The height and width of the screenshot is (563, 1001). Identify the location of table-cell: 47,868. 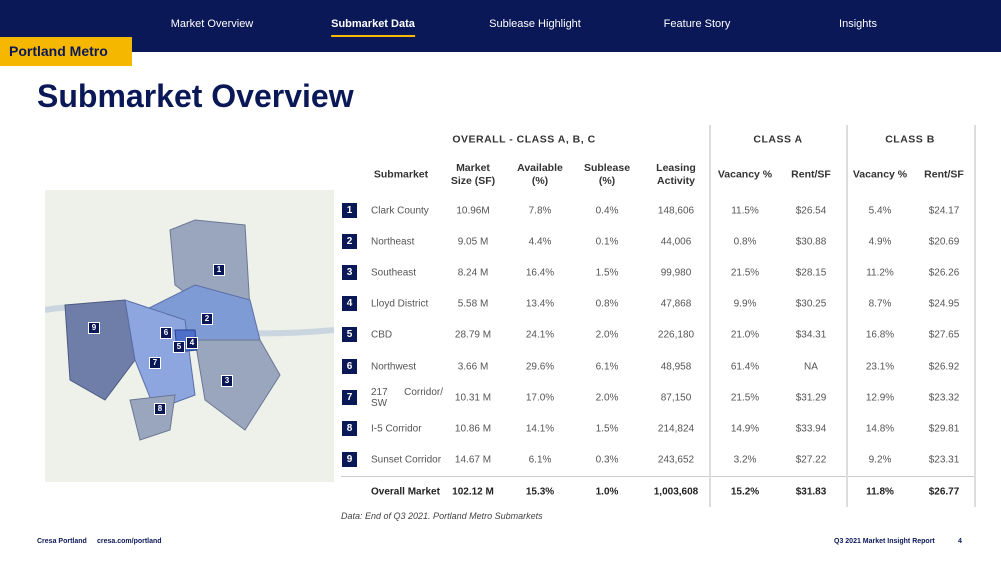
(676, 304).